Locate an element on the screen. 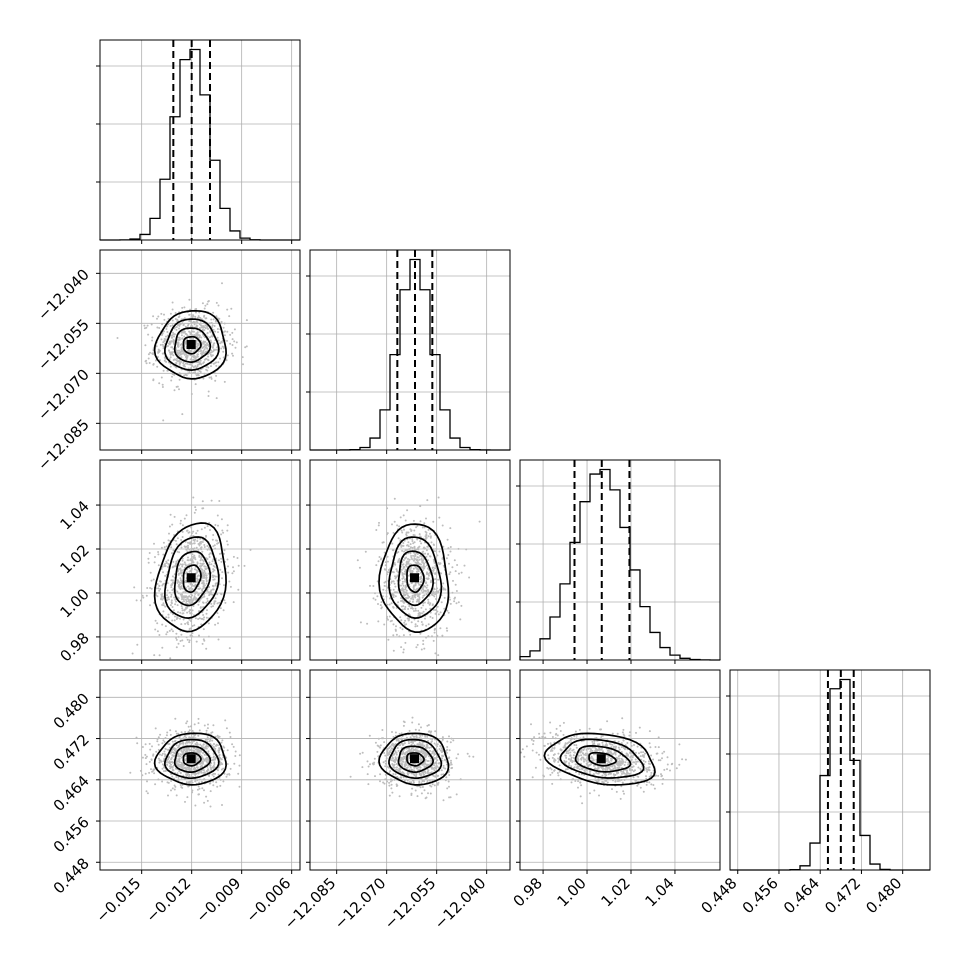 This screenshot has height=970, width=970. y-tick-label: 0.448 is located at coordinates (71, 875).